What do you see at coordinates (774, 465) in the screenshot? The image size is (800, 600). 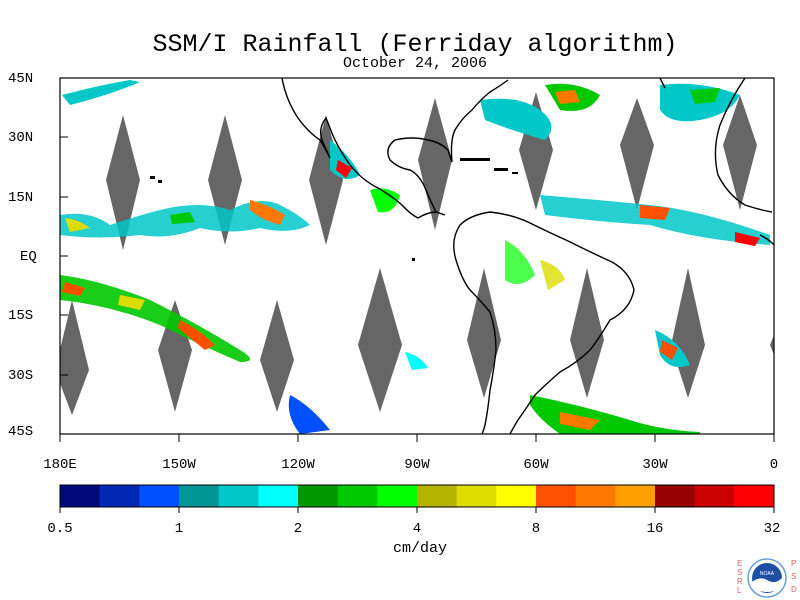 I see `lon-label-0: 0` at bounding box center [774, 465].